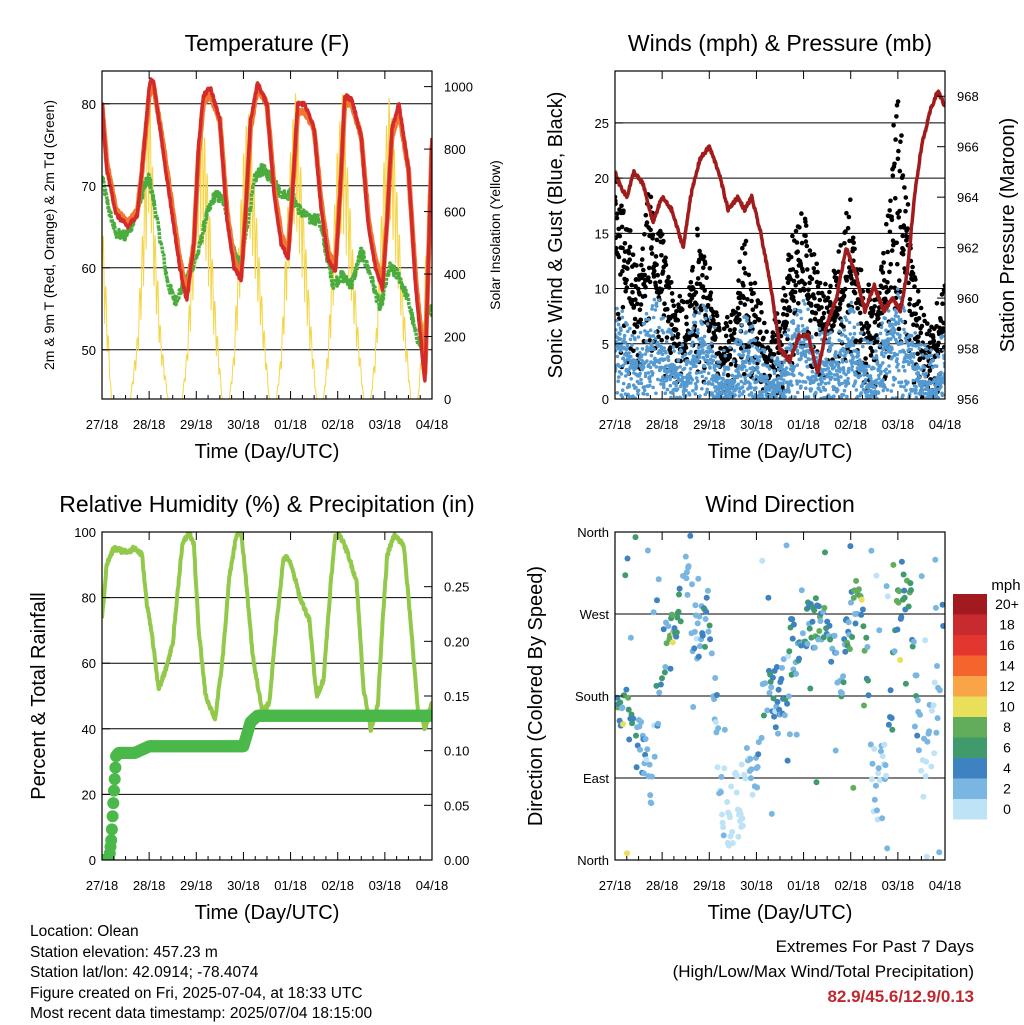  What do you see at coordinates (970, 768) in the screenshot?
I see `legend-swatch` at bounding box center [970, 768].